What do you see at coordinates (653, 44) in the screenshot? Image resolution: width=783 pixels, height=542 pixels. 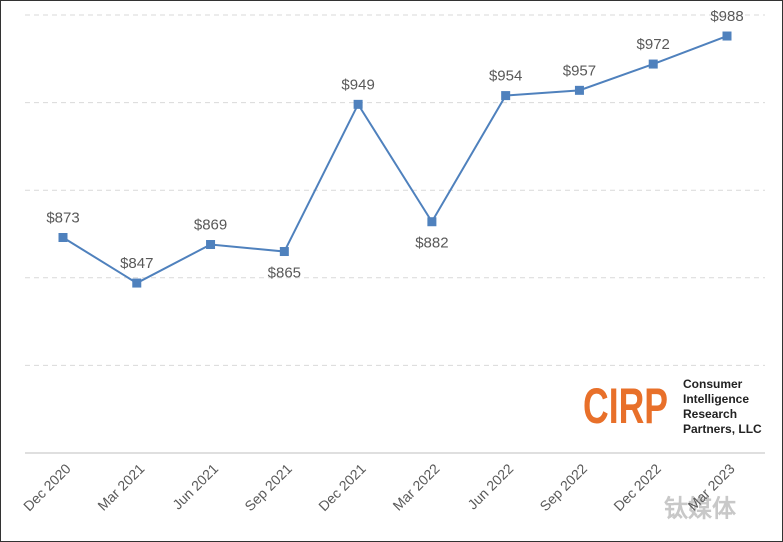 I see `data-label: $972` at bounding box center [653, 44].